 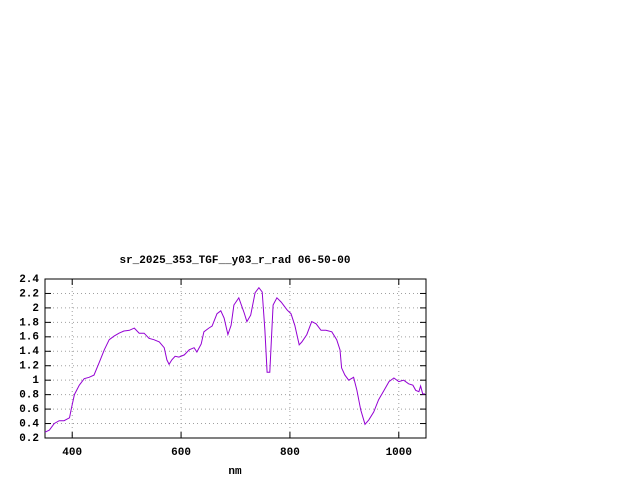 I want to click on y-tick-label: 1.2, so click(x=29, y=367).